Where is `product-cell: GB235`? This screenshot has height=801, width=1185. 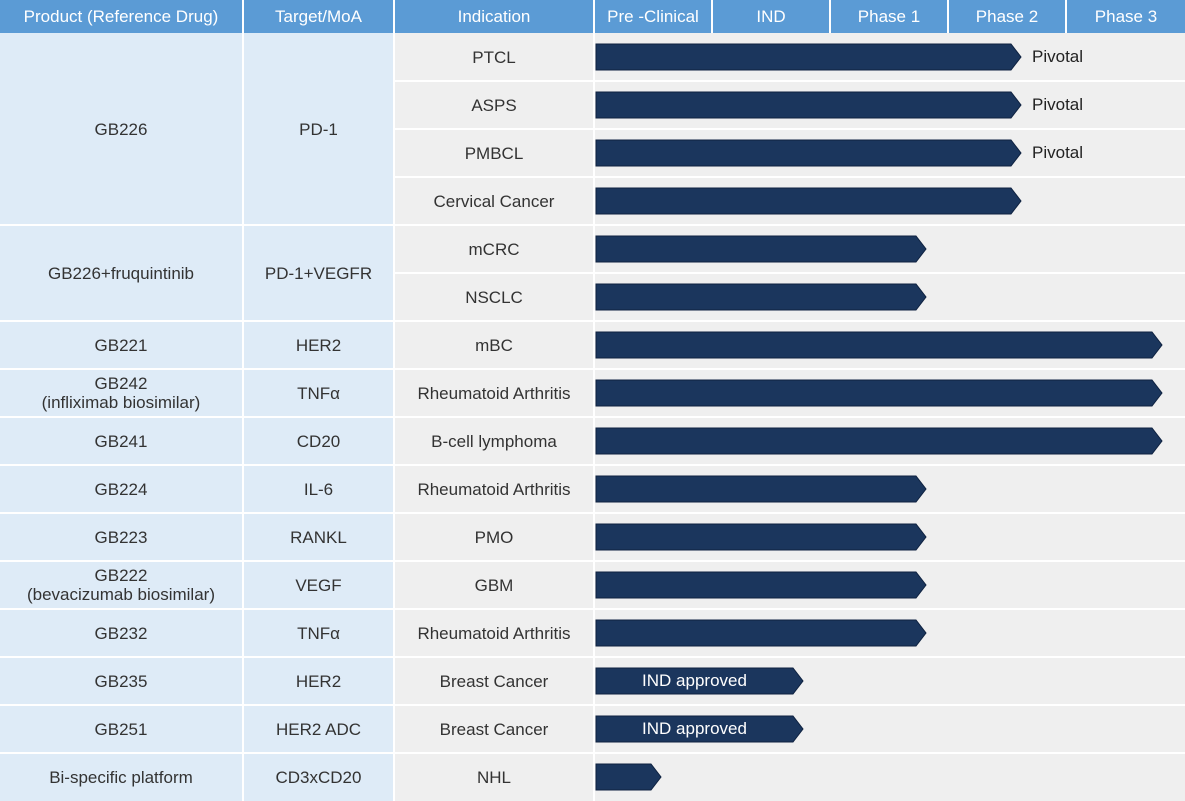 product-cell: GB235 is located at coordinates (121, 681).